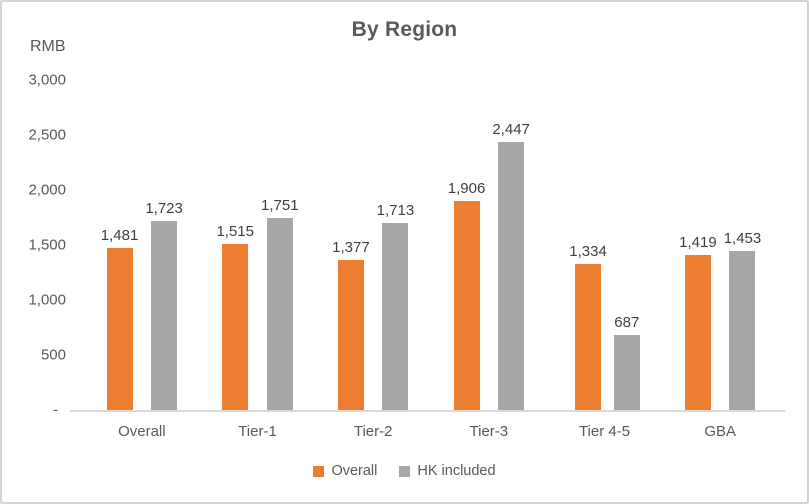 The image size is (809, 504). What do you see at coordinates (47, 190) in the screenshot?
I see `y-tick-label: 2,000` at bounding box center [47, 190].